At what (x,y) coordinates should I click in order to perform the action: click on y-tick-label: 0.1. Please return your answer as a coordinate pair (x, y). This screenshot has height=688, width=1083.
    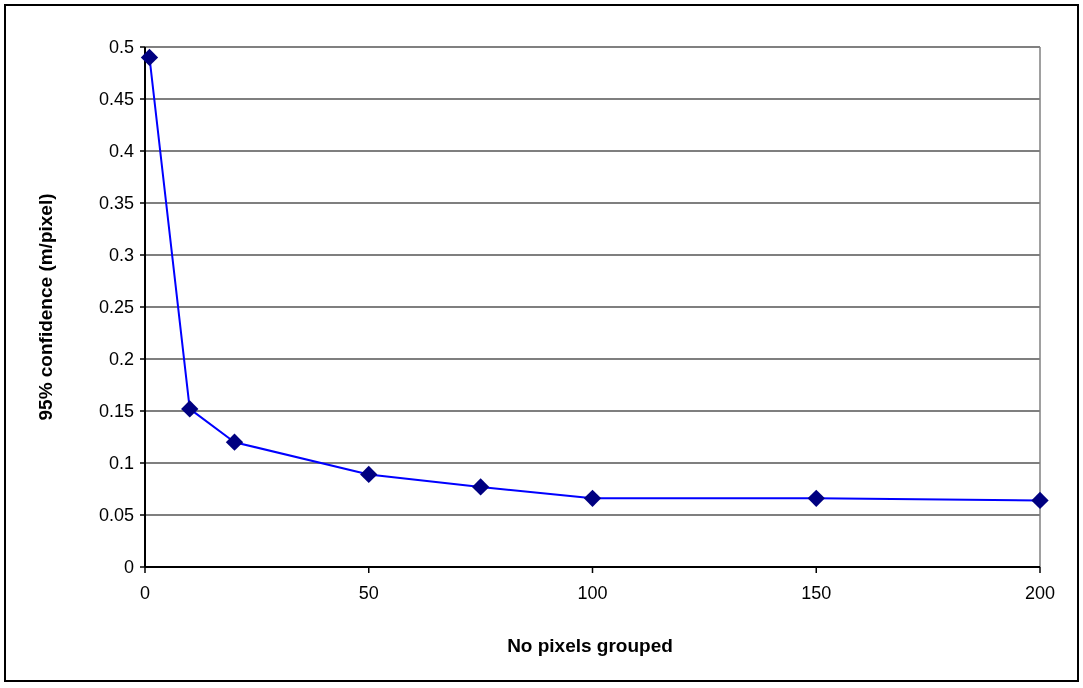
    Looking at the image, I should click on (121, 463).